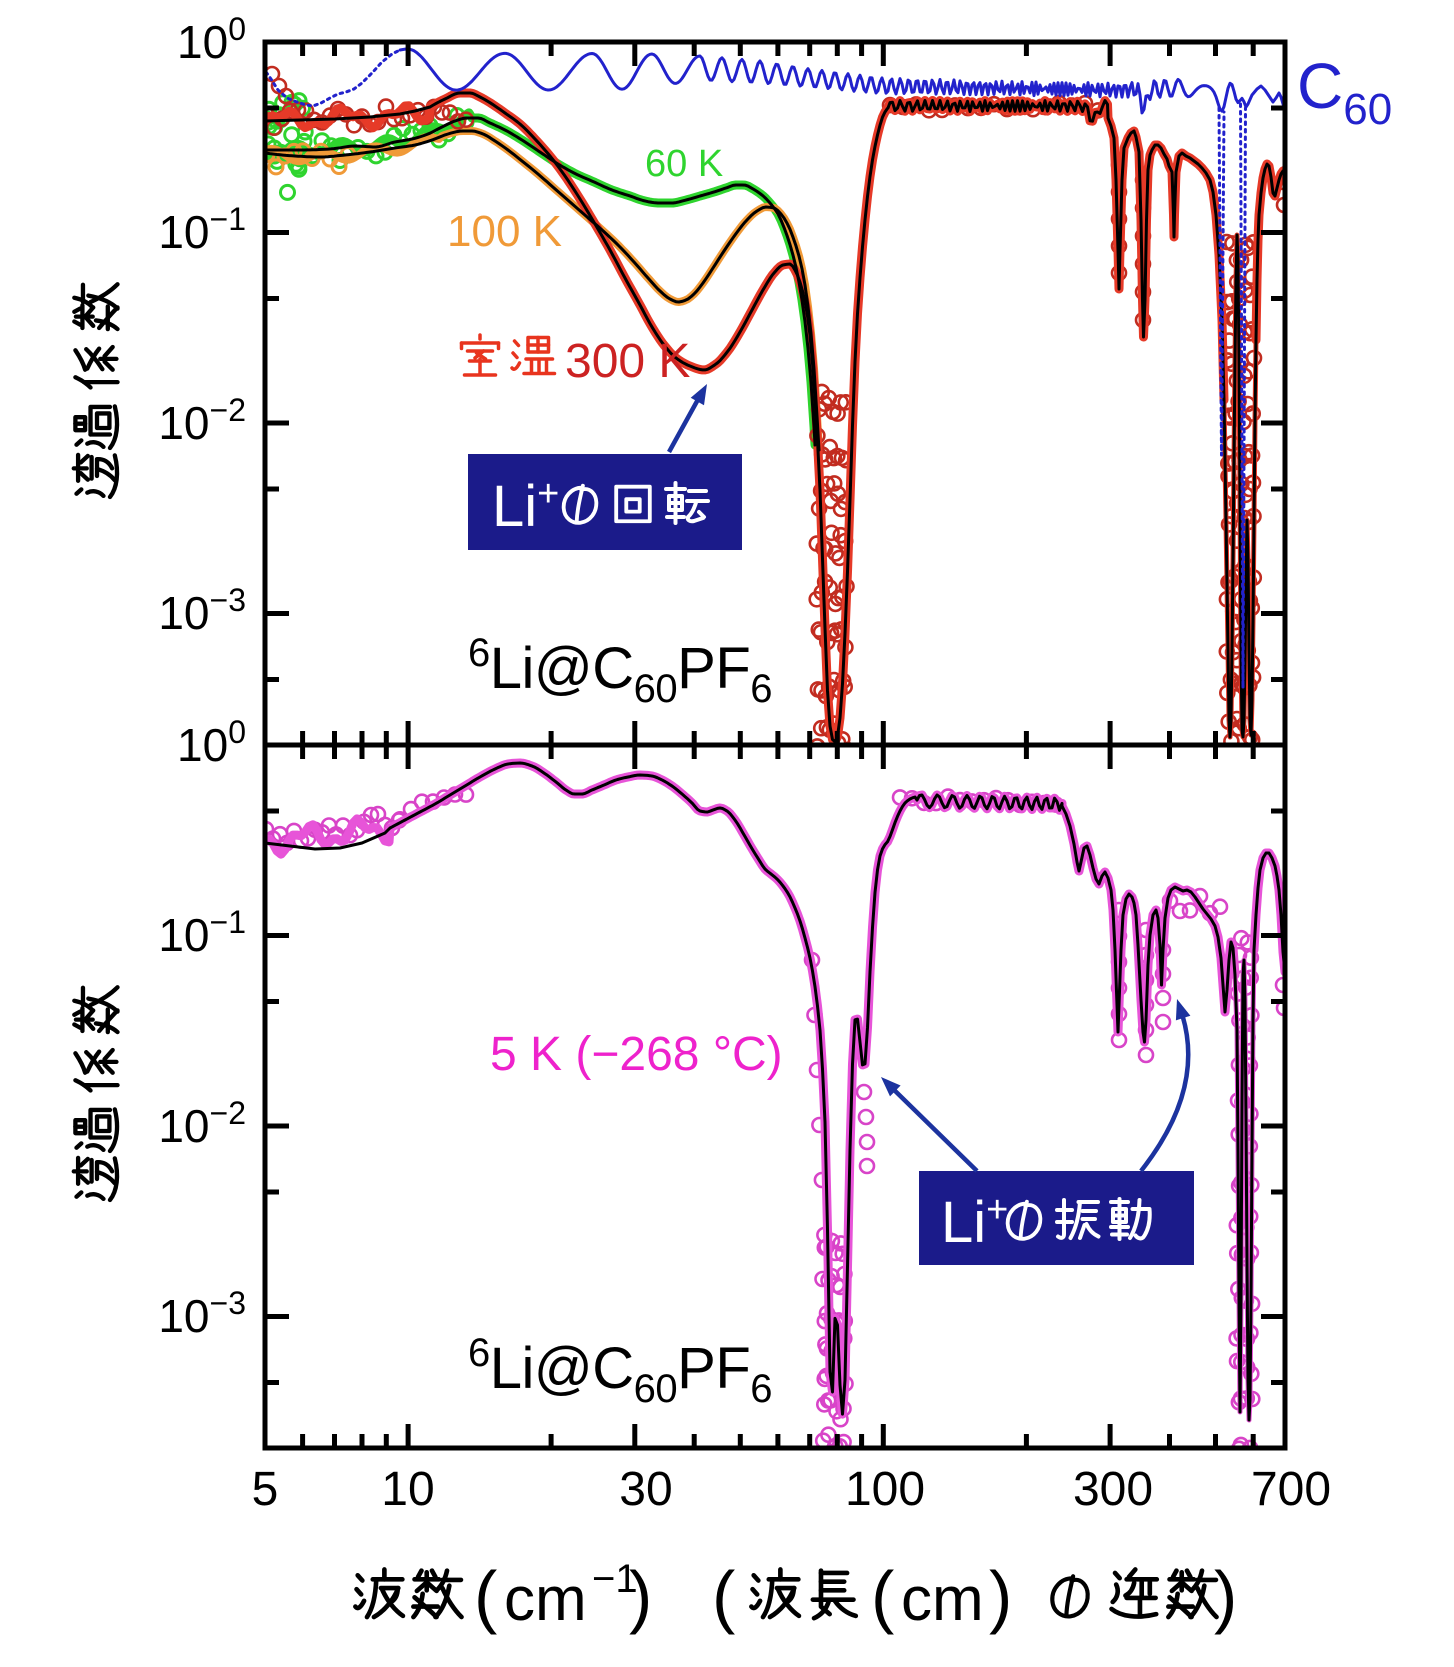  Describe the element at coordinates (627, 361) in the screenshot. I see `svg-text: 300 K` at that location.